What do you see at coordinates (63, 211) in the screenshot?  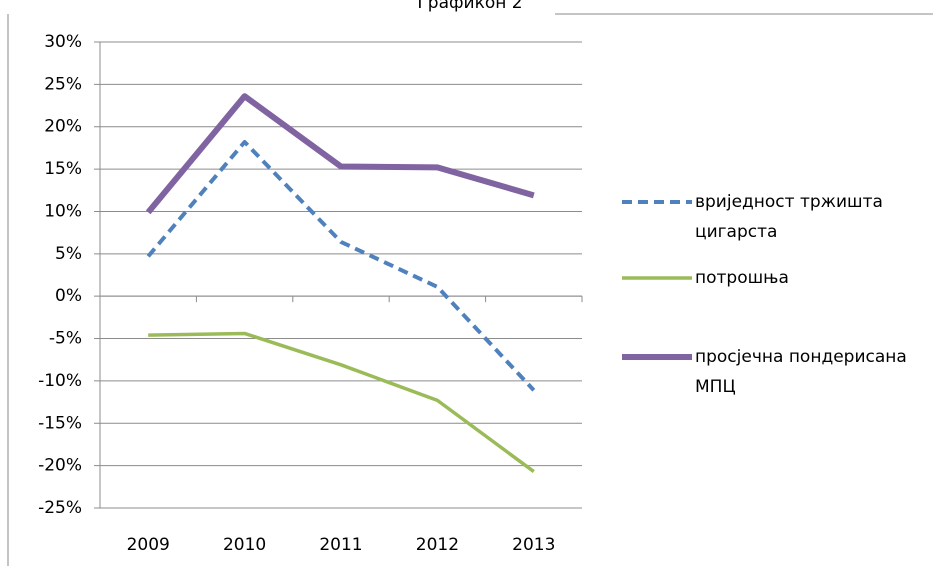 I see `y-tick-label: 10%` at bounding box center [63, 211].